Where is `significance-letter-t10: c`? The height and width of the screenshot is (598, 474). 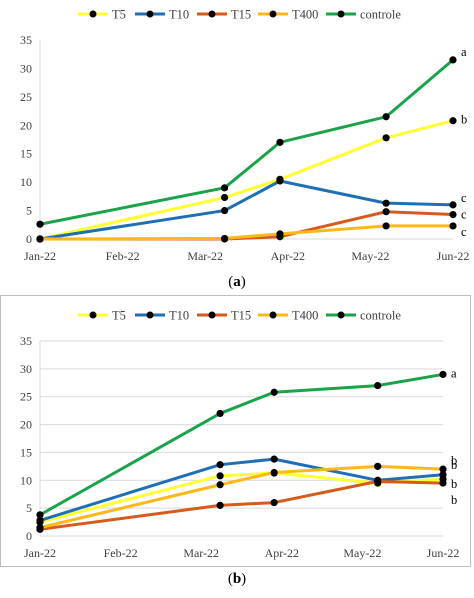
significance-letter-t10: c is located at coordinates (464, 198).